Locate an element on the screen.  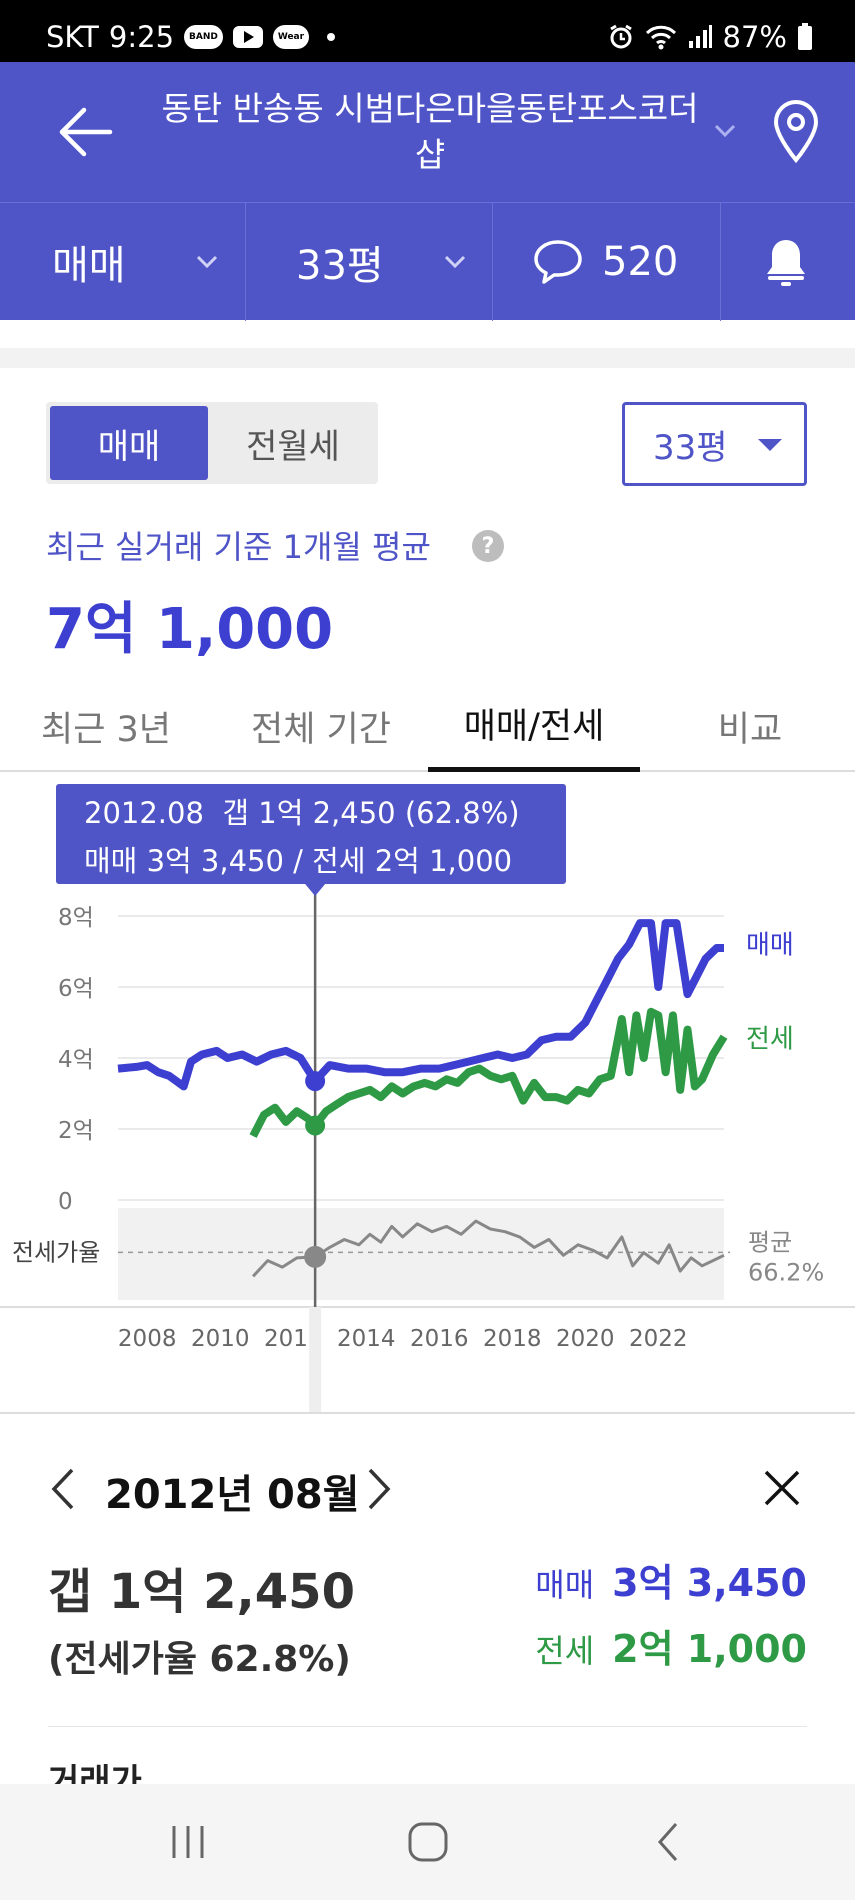
chart-tabs: 최근 3년 전체 기간 매매/전세 비교 is located at coordinates (427, 726).